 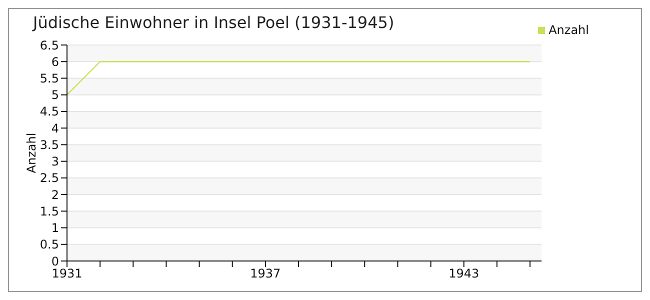 I want to click on y-tick-label: 2, so click(x=55, y=195).